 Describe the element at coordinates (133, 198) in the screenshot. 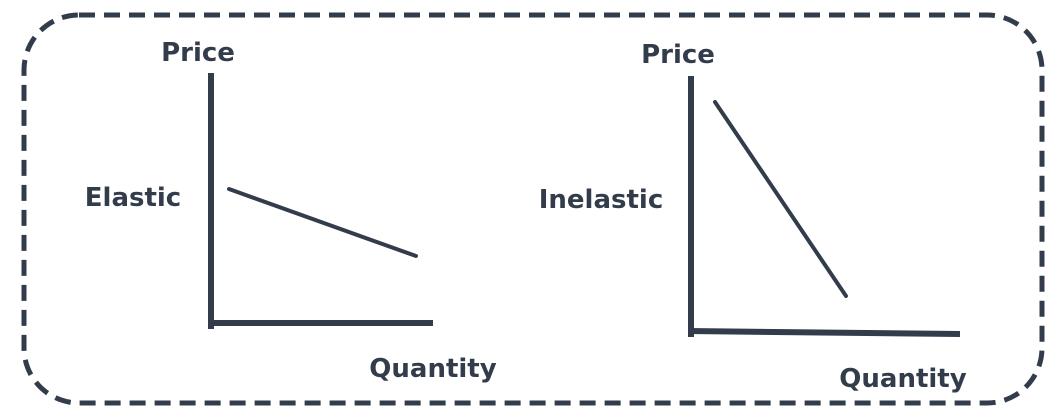

I see `elastic-label: Elastic` at that location.